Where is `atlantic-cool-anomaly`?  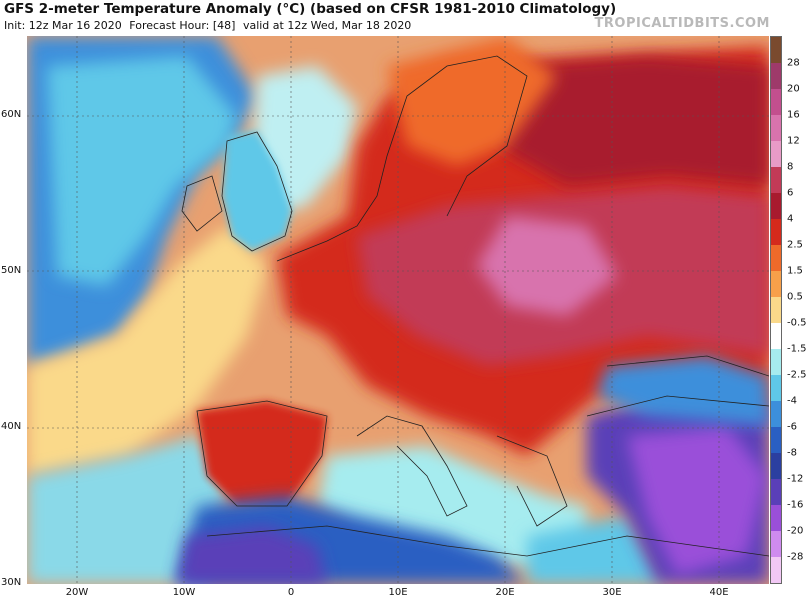 atlantic-cool-anomaly is located at coordinates (142, 171).